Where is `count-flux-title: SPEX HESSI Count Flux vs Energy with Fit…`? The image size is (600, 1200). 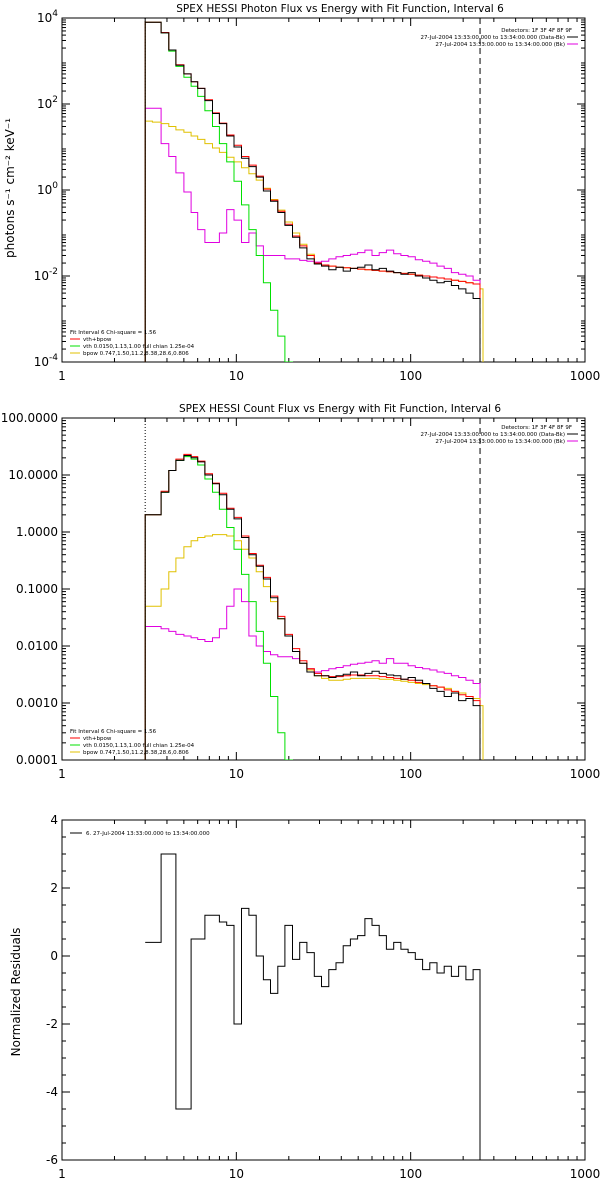 count-flux-title: SPEX HESSI Count Flux vs Energy with Fit… is located at coordinates (340, 409).